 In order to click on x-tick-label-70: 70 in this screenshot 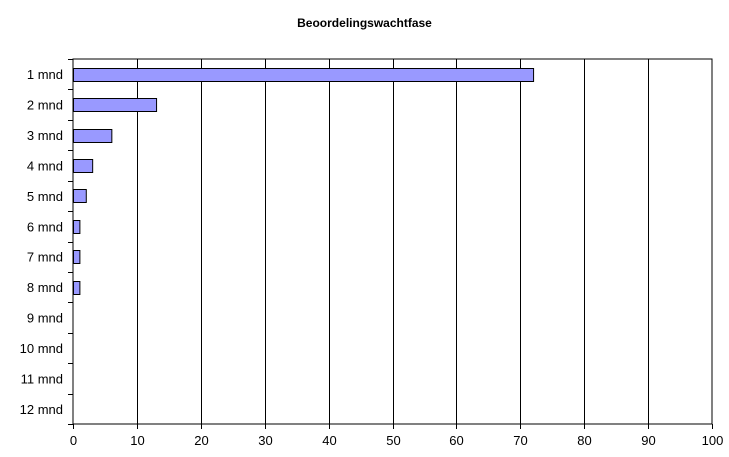, I will do `click(520, 440)`.